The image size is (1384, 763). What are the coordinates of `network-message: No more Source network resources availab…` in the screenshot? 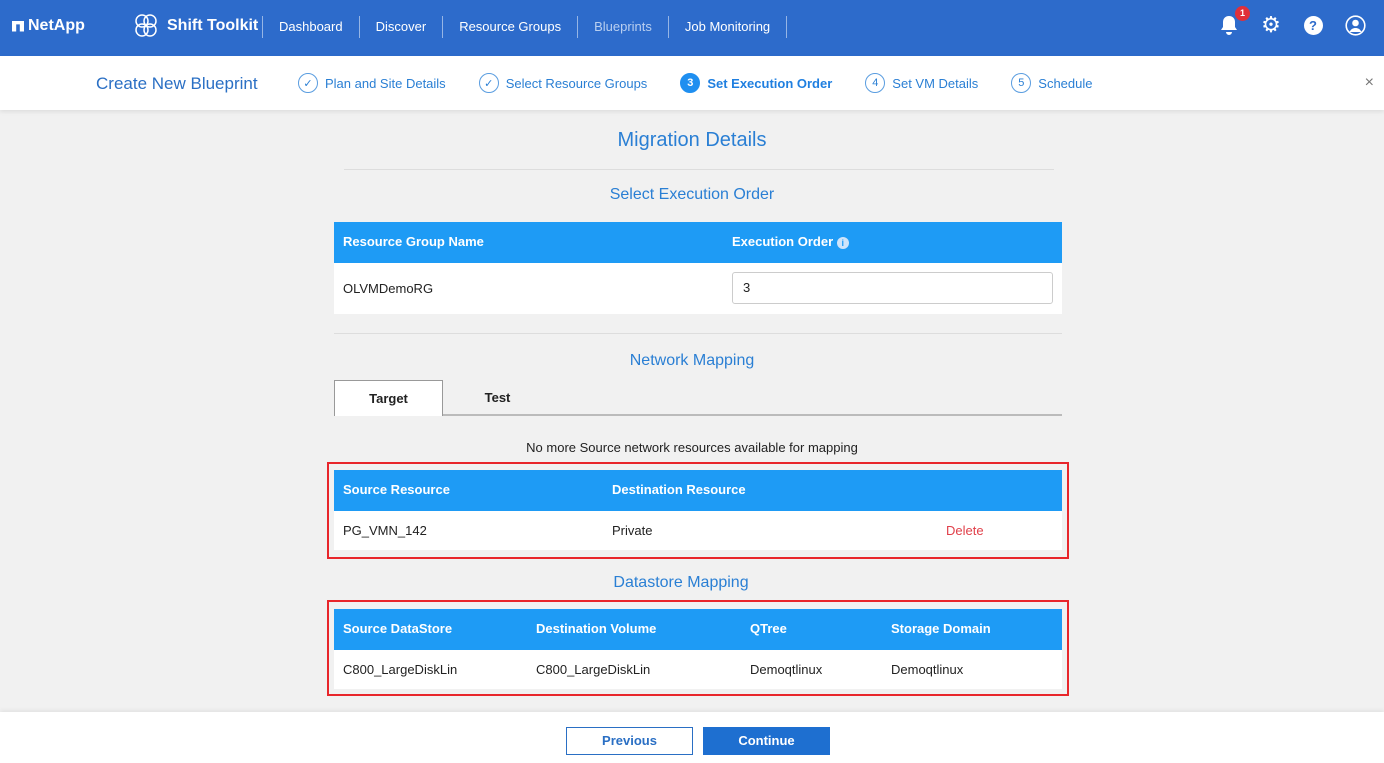 It's located at (692, 447).